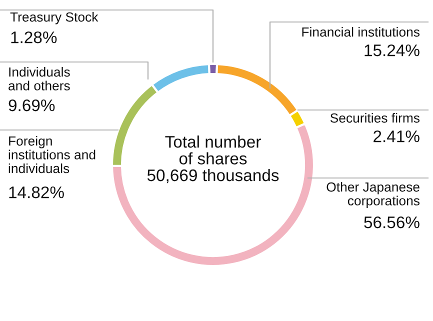  I want to click on slice-label: Securities firms, so click(375, 118).